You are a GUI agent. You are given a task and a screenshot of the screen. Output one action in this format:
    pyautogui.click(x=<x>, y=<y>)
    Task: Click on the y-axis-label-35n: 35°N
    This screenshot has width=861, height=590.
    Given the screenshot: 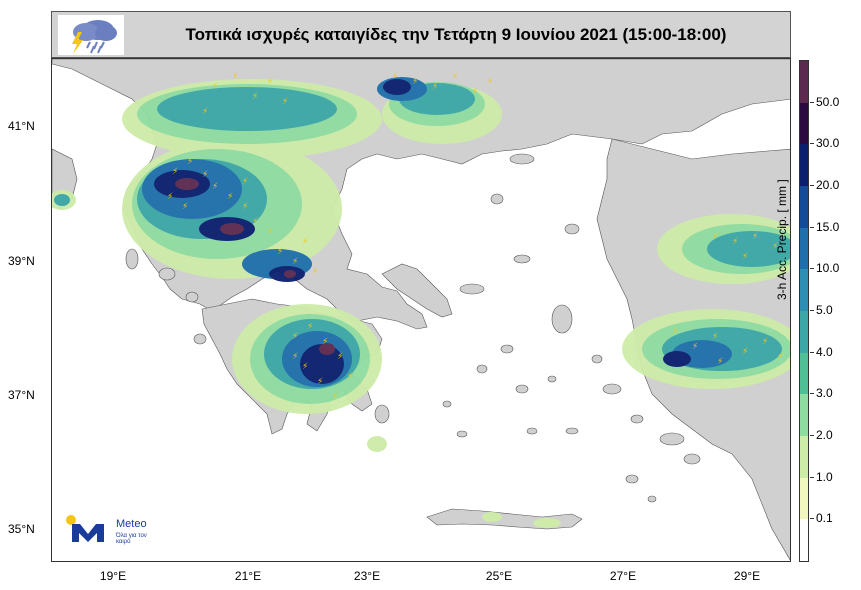 What is the action you would take?
    pyautogui.click(x=21, y=529)
    